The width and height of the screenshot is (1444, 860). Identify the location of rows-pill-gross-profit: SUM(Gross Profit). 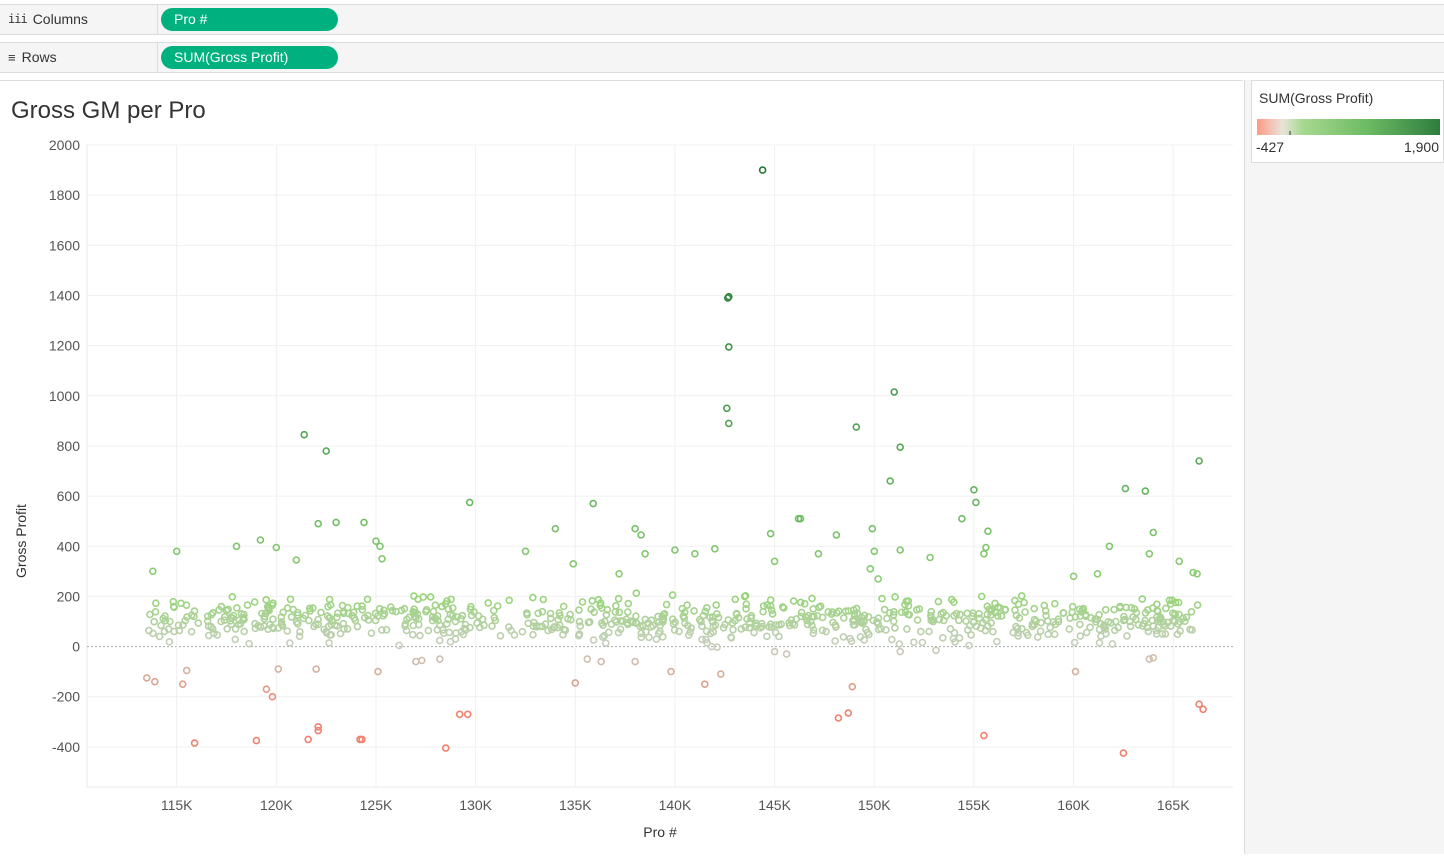
(249, 57).